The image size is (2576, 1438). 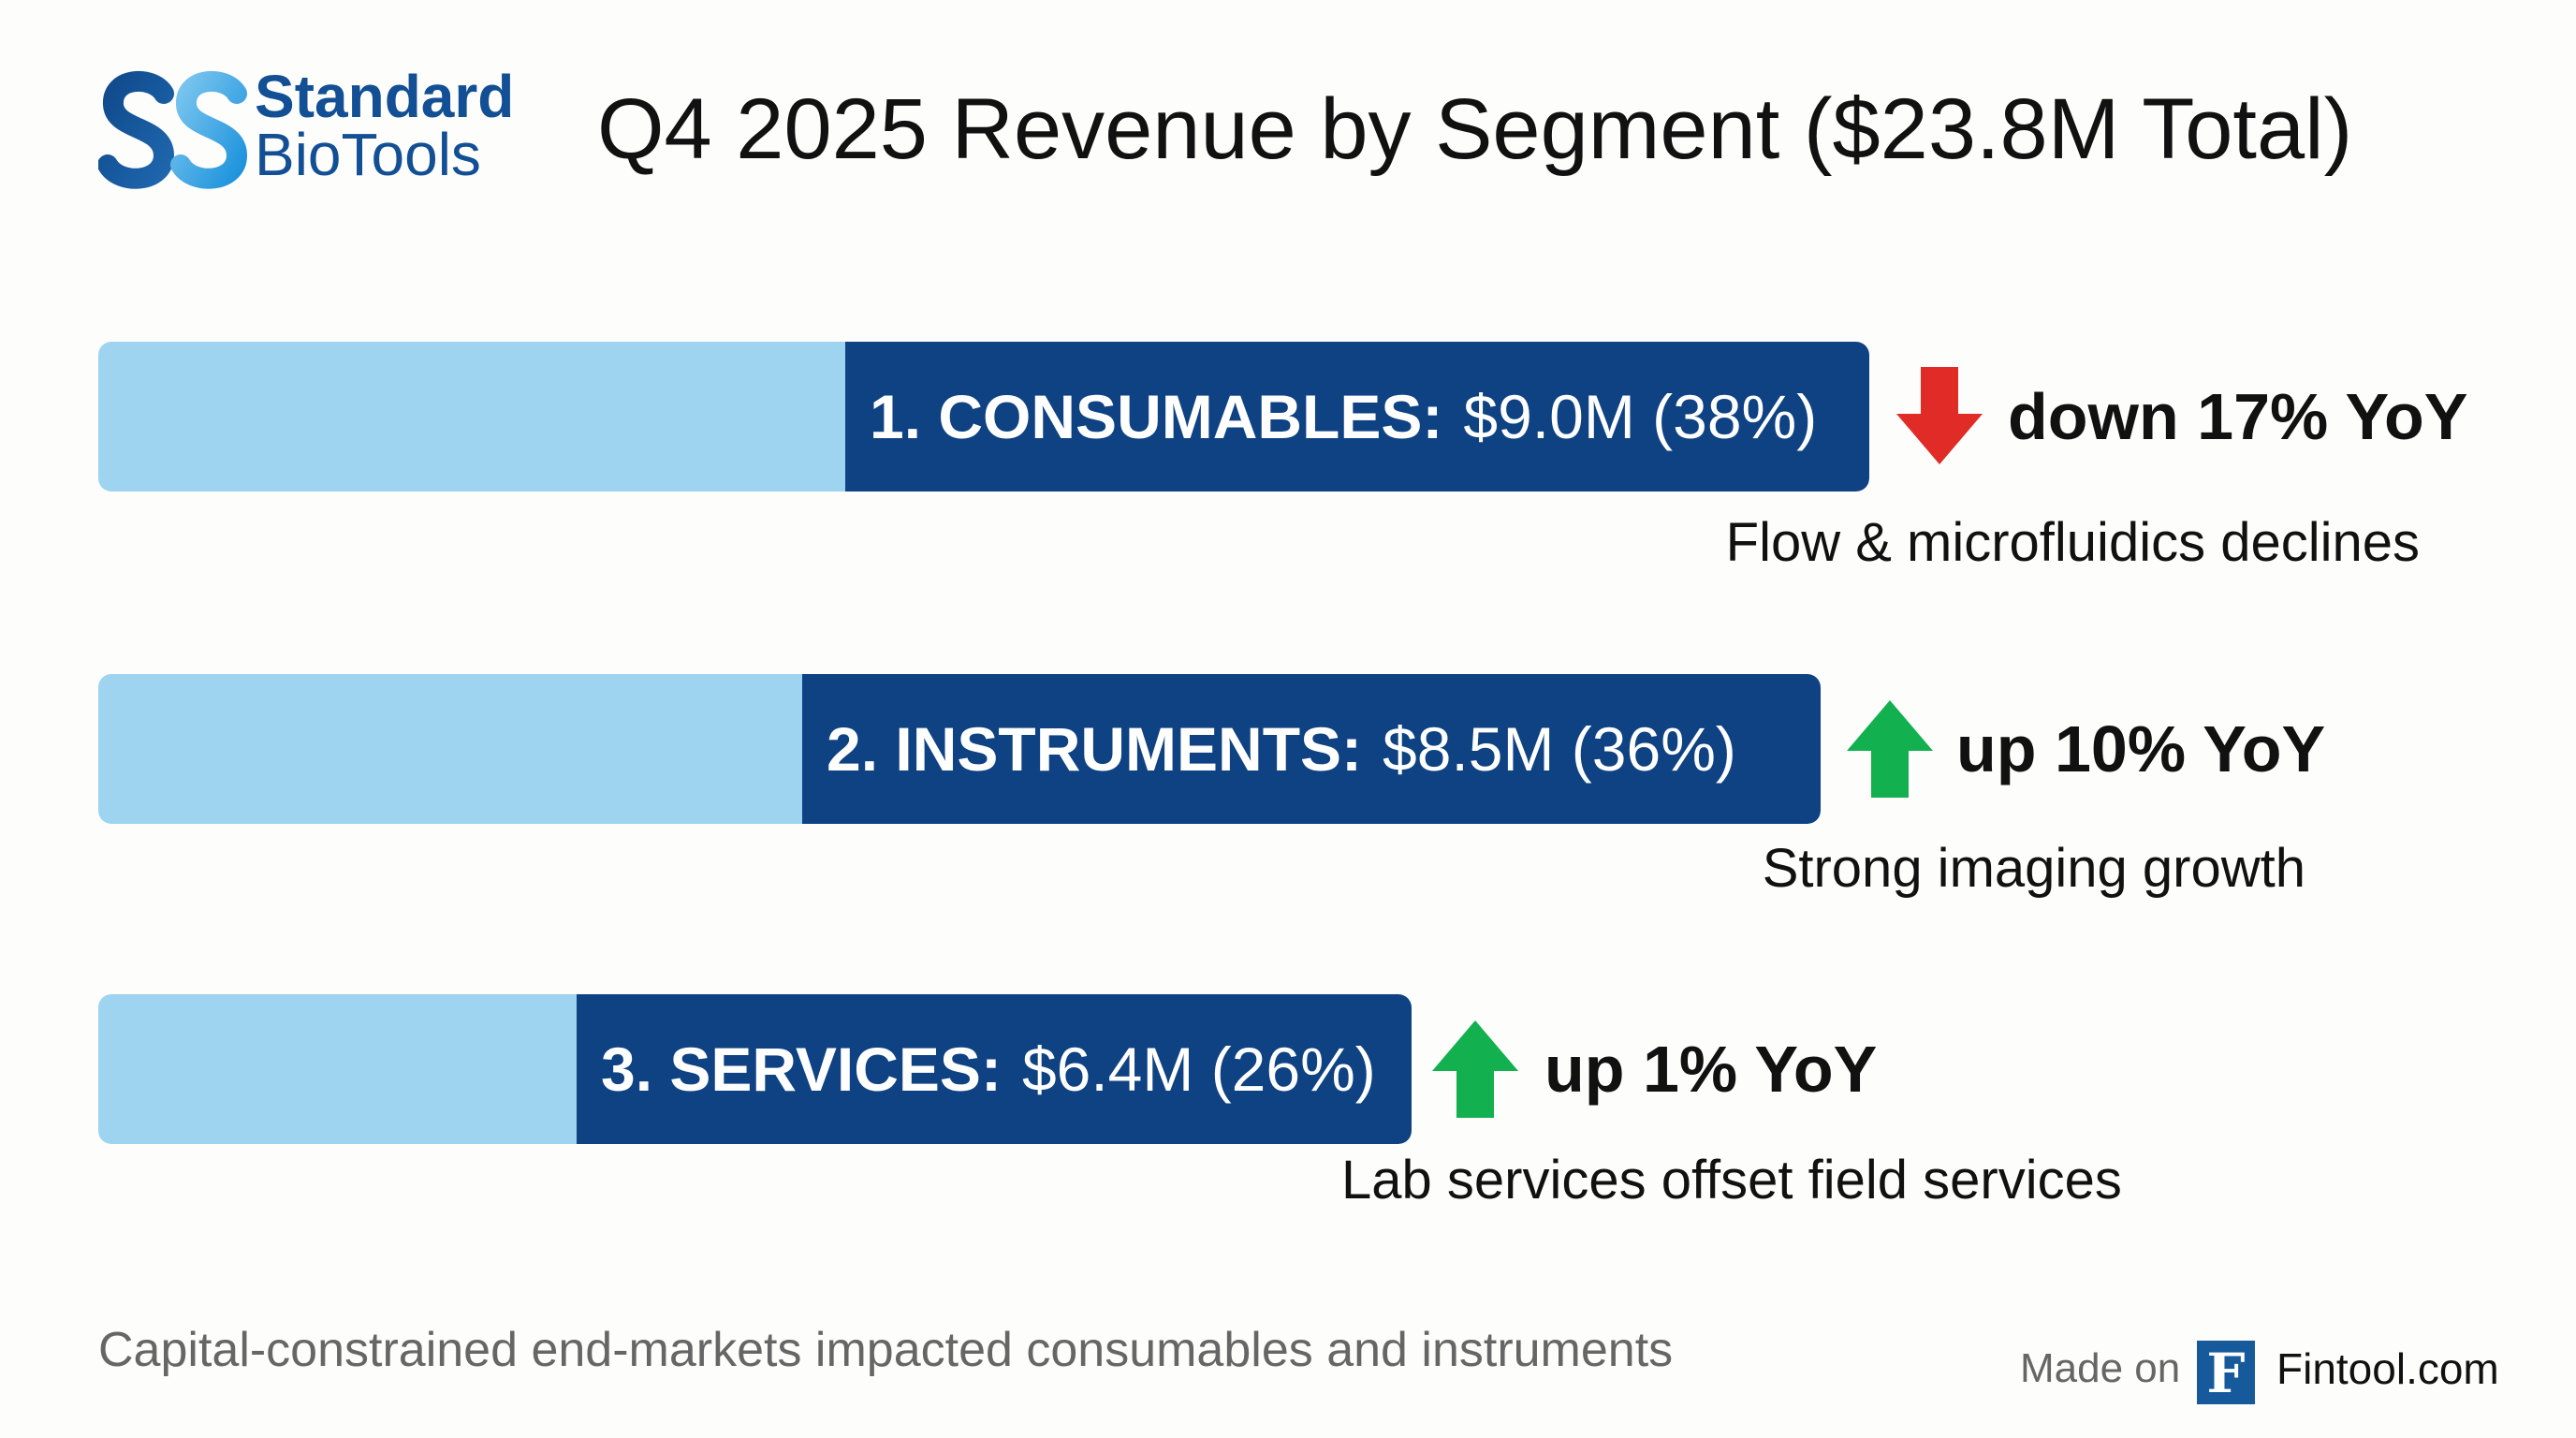 What do you see at coordinates (385, 96) in the screenshot?
I see `logo-line1: Standard` at bounding box center [385, 96].